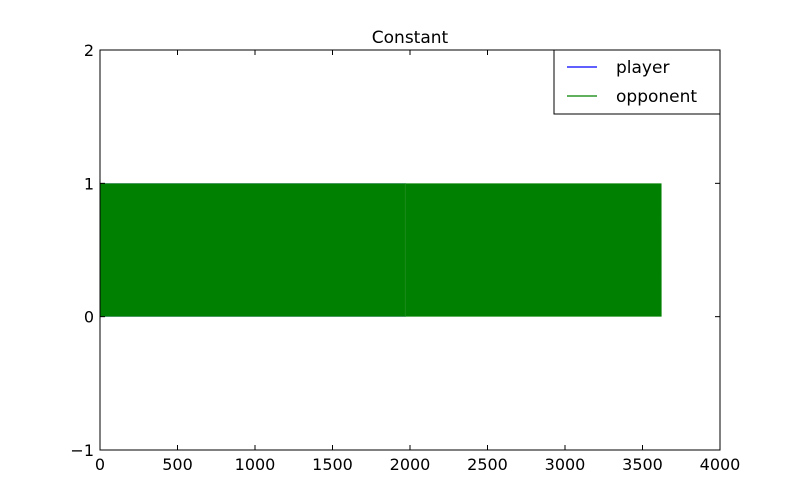 The width and height of the screenshot is (800, 500). What do you see at coordinates (332, 464) in the screenshot?
I see `x-tick-label: 1500` at bounding box center [332, 464].